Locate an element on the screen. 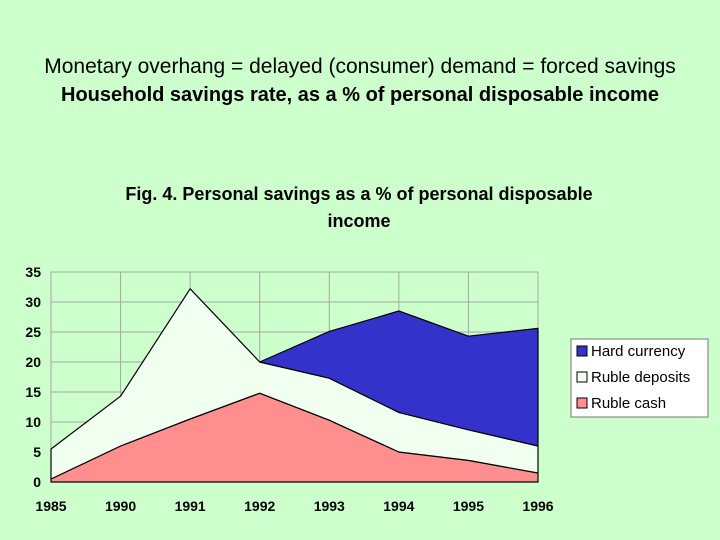  y-tick-label: 10 is located at coordinates (33, 422).